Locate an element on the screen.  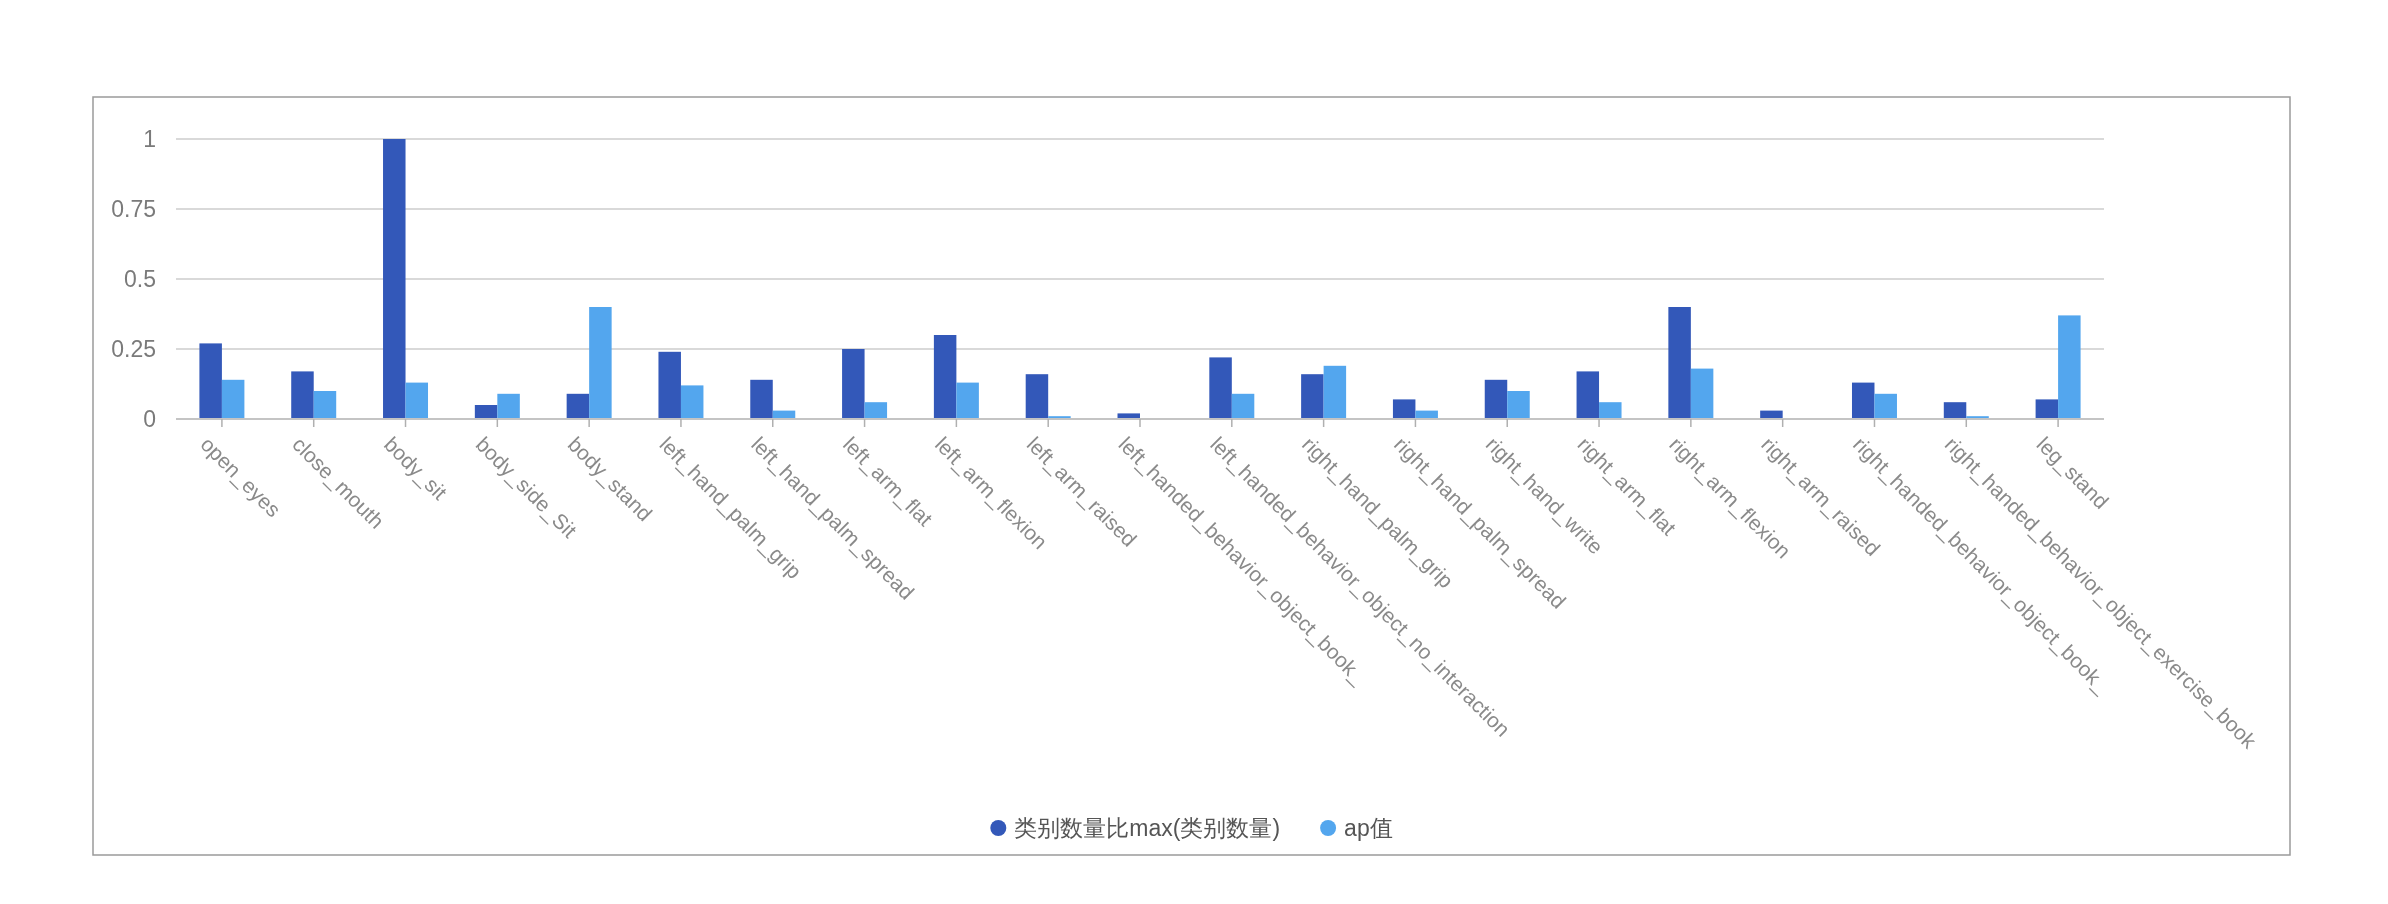
y-tick-label: 1 is located at coordinates (149, 139).